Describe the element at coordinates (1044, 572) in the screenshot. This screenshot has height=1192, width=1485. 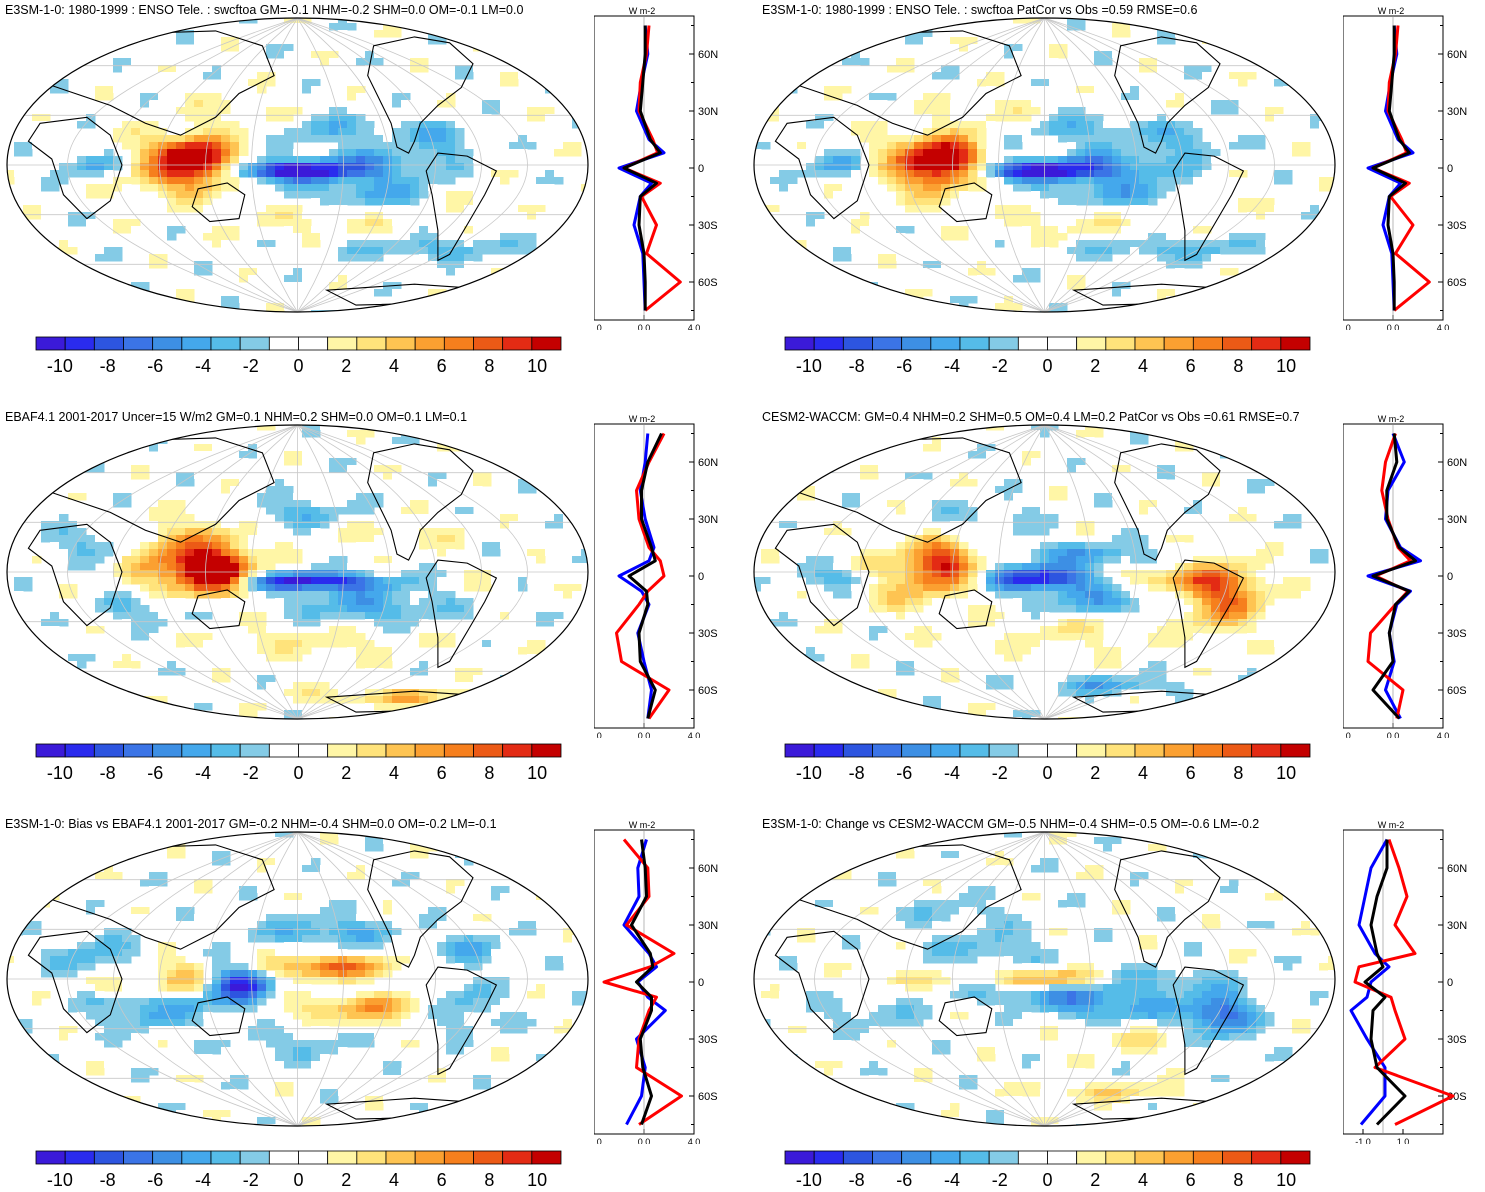
I see `map-p4` at that location.